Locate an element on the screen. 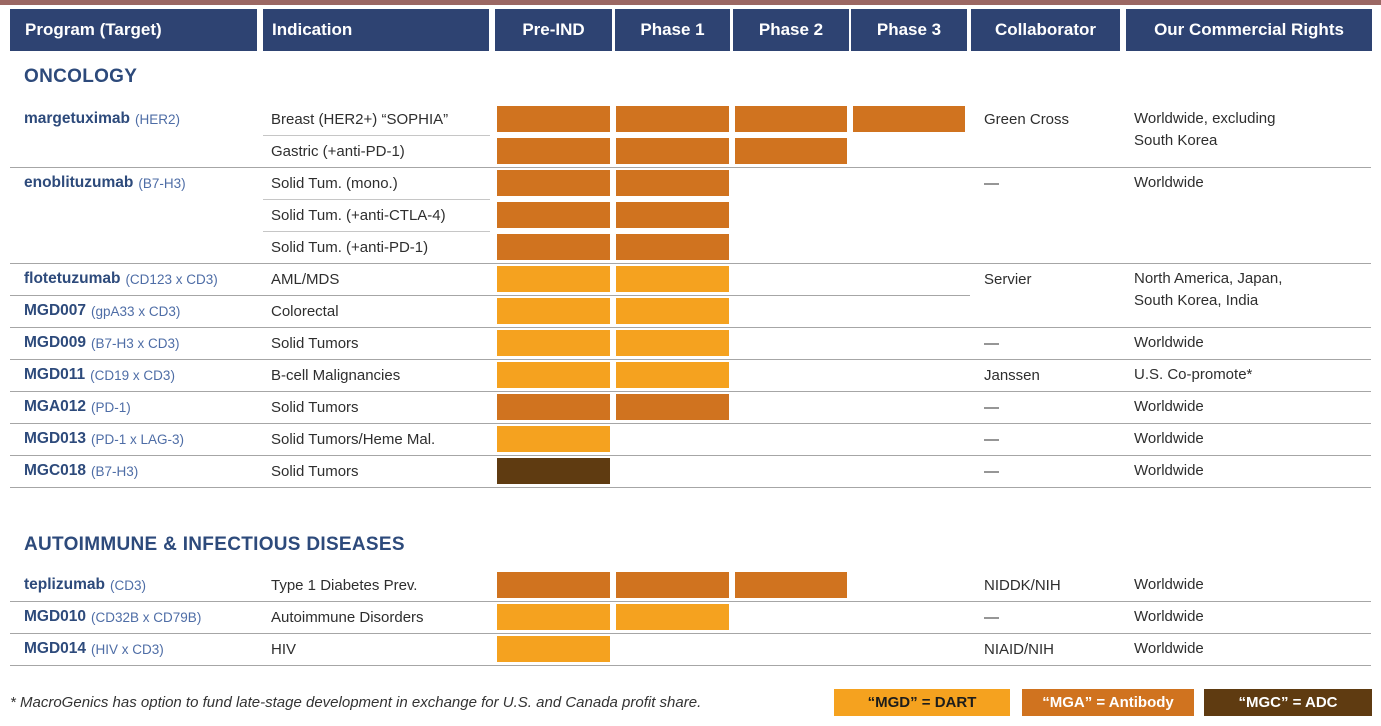 This screenshot has height=726, width=1381. program-target: (PD-1) is located at coordinates (111, 407).